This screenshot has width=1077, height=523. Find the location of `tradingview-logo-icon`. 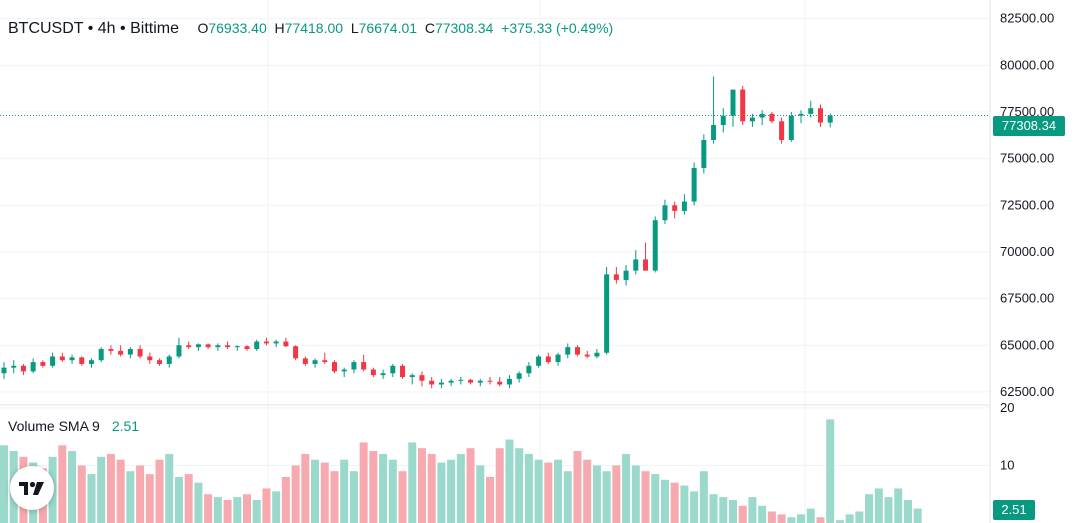

tradingview-logo-icon is located at coordinates (32, 488).